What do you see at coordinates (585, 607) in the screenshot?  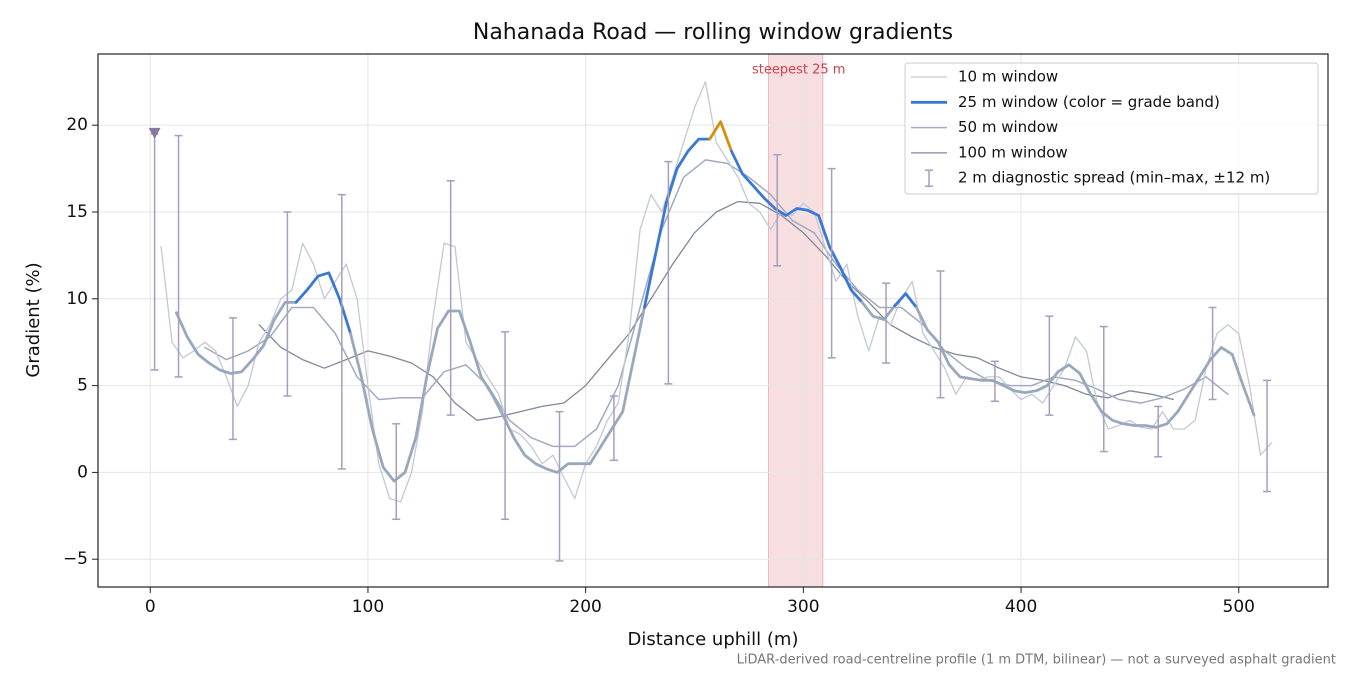 I see `x-tick-label: 200` at bounding box center [585, 607].